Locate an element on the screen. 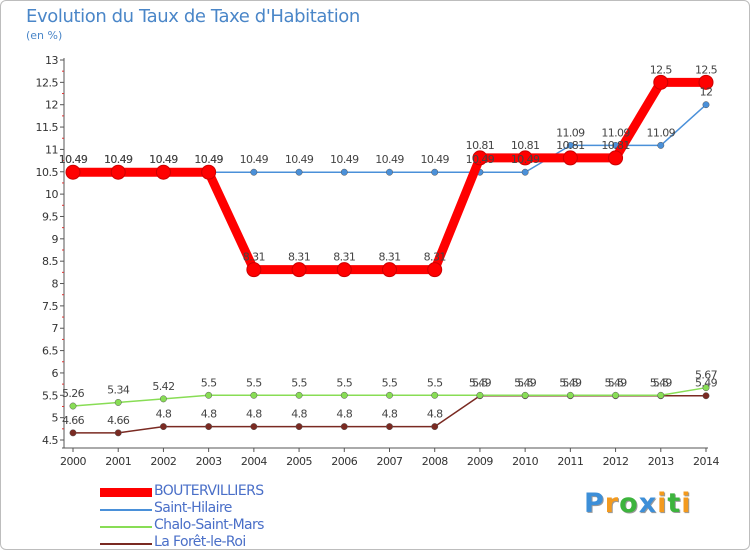 This screenshot has height=552, width=750. data-label: 5.42 is located at coordinates (163, 386).